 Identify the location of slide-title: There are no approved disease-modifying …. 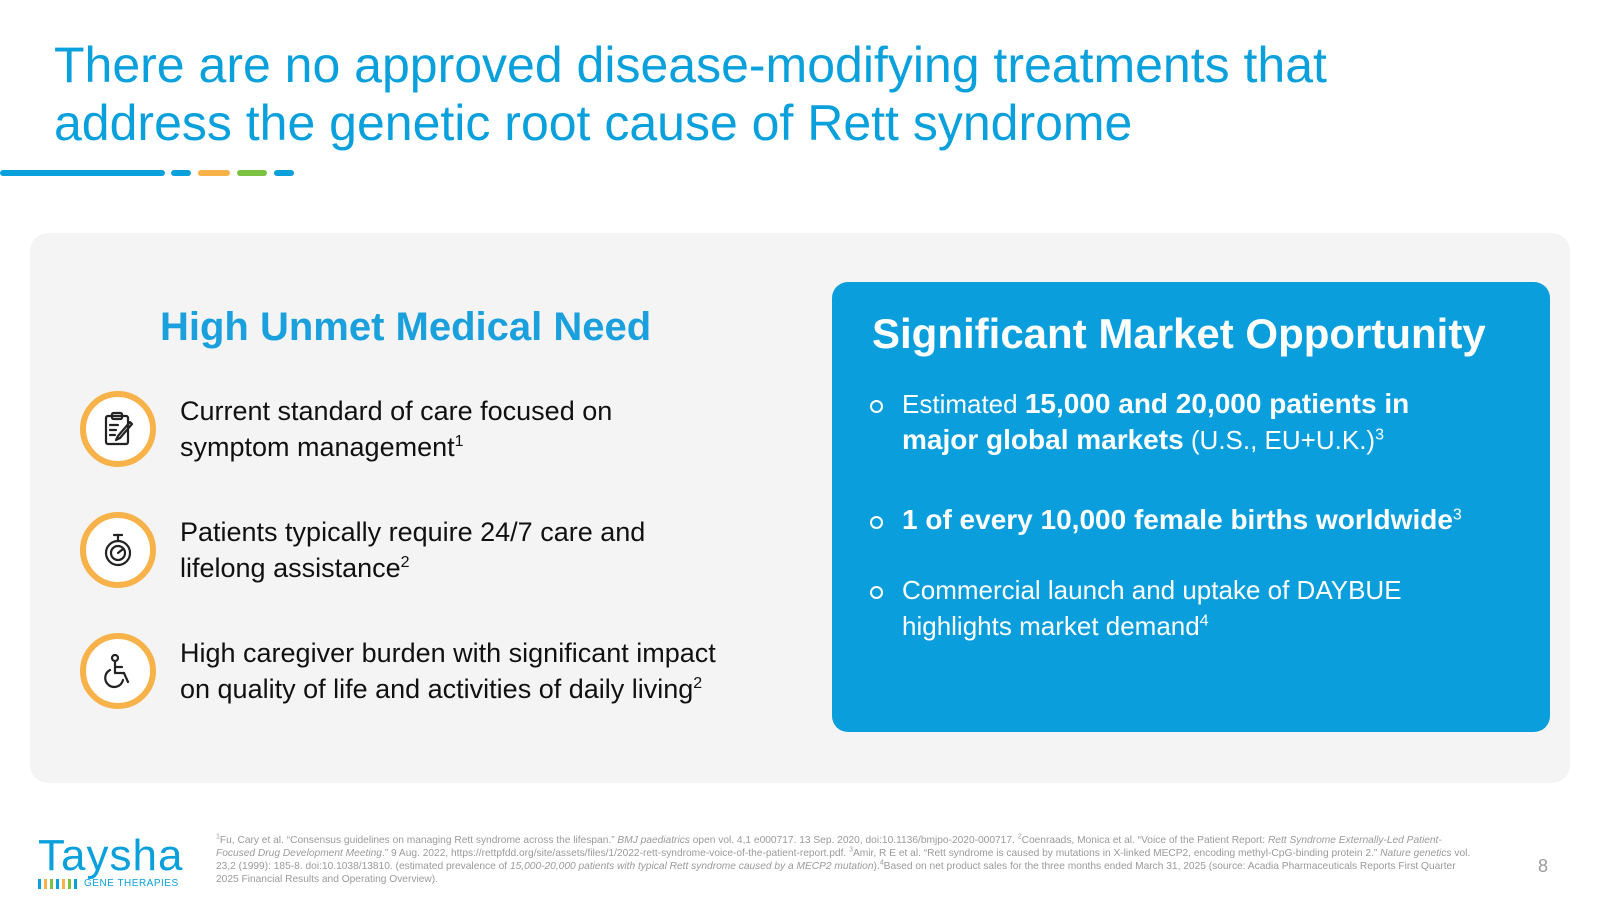
(794, 94).